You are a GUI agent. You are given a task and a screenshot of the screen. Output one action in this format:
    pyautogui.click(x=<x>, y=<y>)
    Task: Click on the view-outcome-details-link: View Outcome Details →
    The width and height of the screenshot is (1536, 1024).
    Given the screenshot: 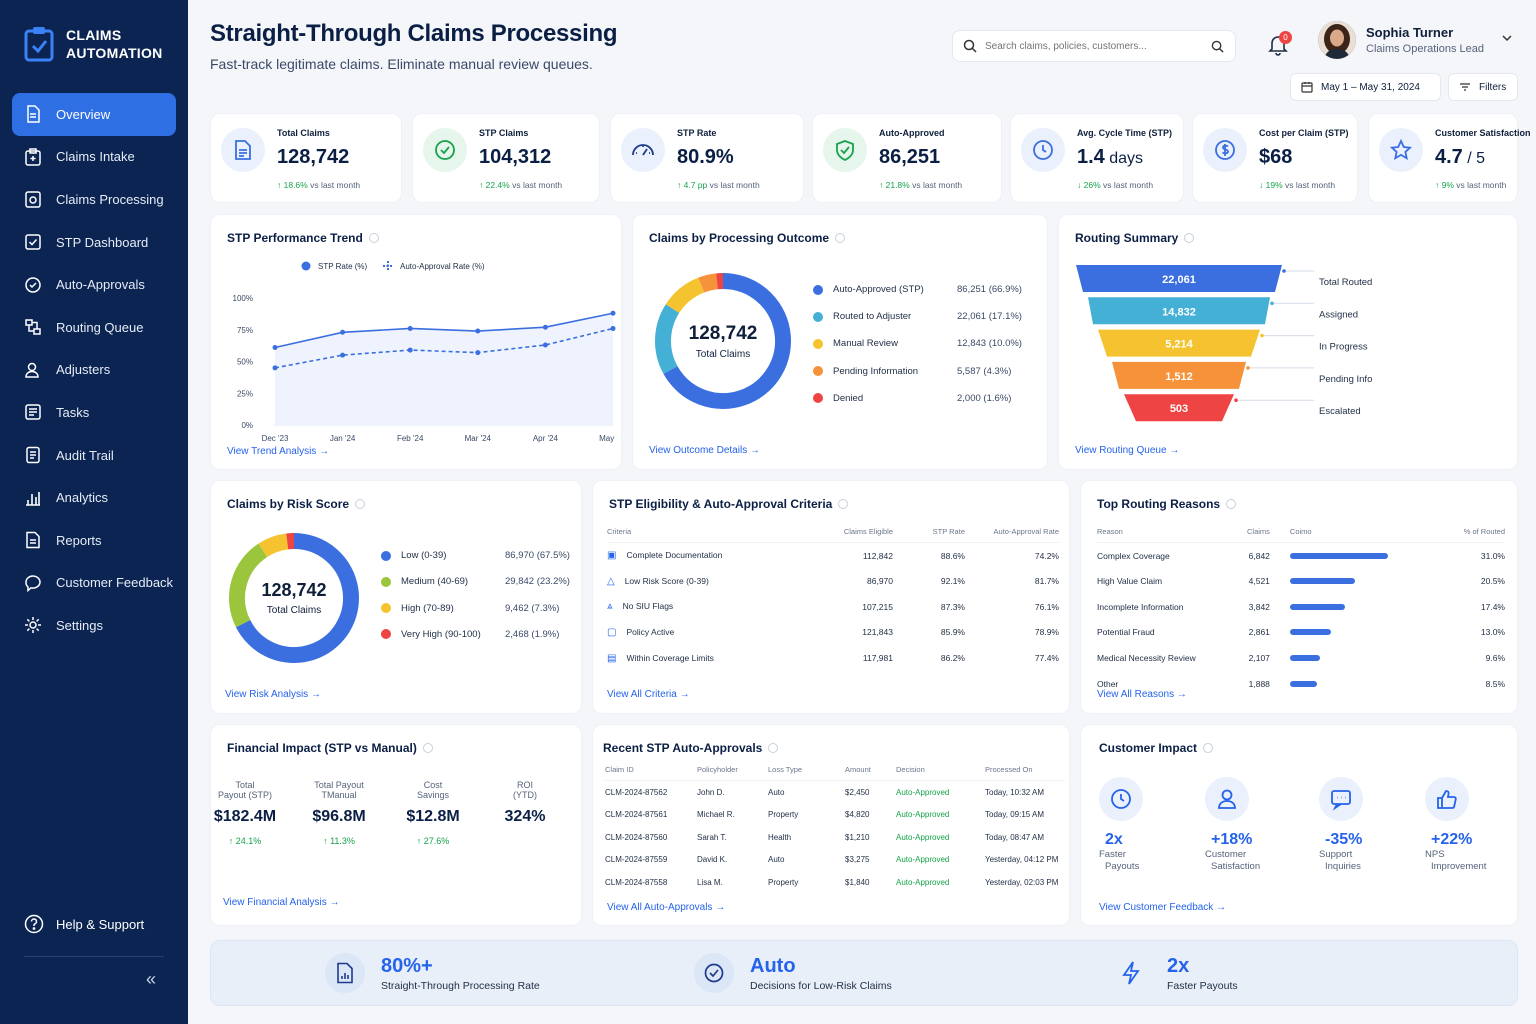 What is the action you would take?
    pyautogui.click(x=704, y=450)
    